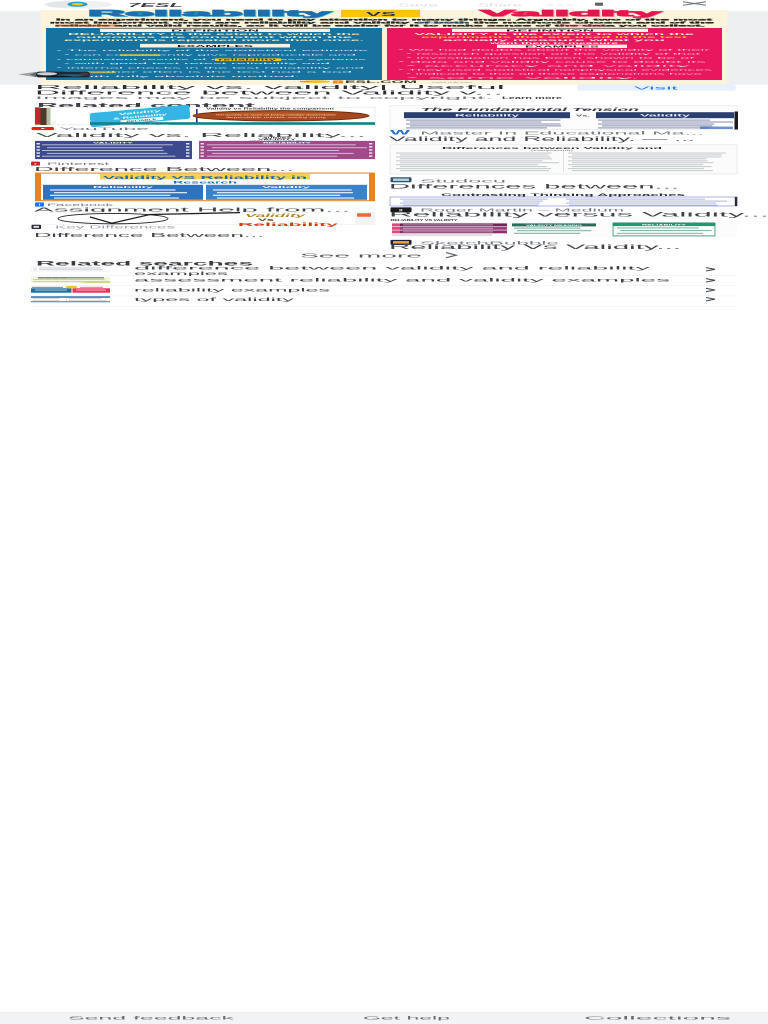 Image resolution: width=768 pixels, height=1024 pixels. I want to click on svg-text:RELIABILITY is the extent to w: RELIABILITY is the extent to which the, so click(216, 34).